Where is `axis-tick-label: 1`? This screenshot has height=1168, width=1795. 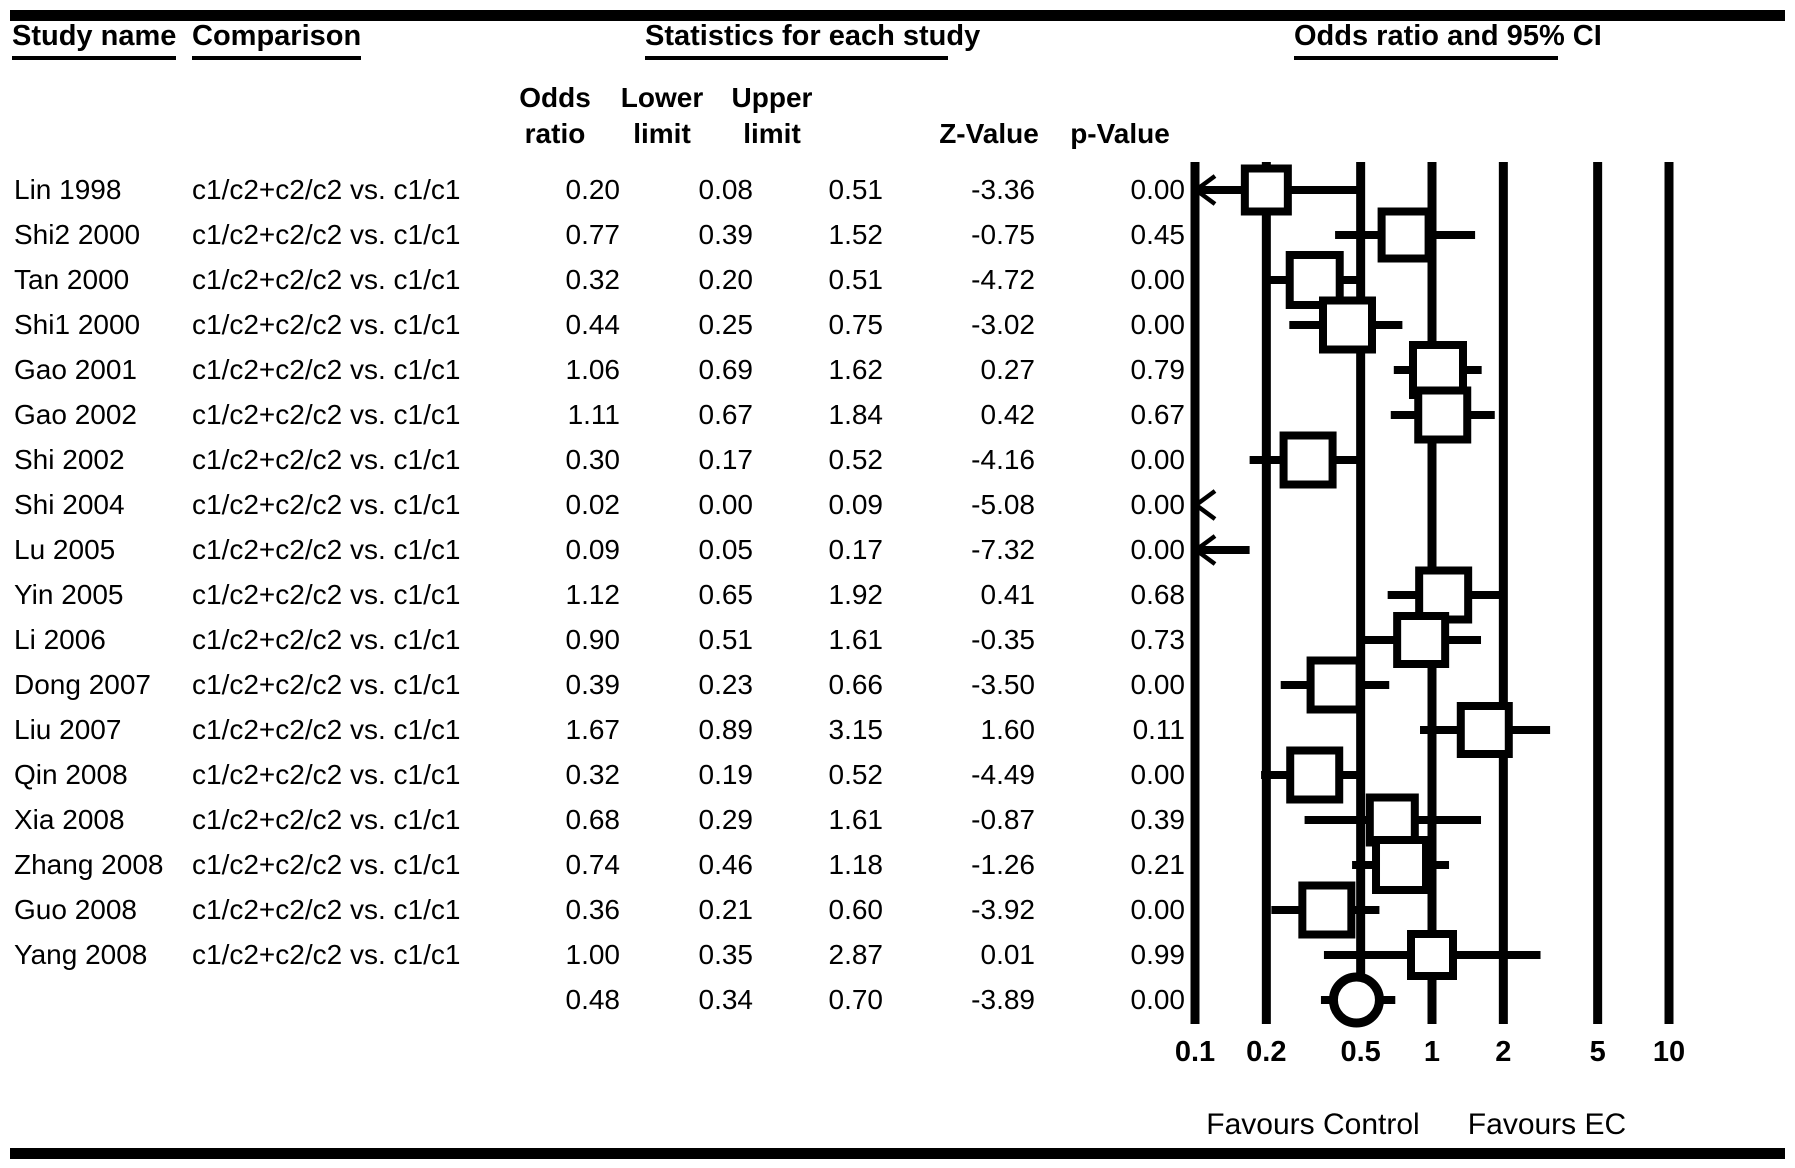
axis-tick-label: 1 is located at coordinates (1432, 1052).